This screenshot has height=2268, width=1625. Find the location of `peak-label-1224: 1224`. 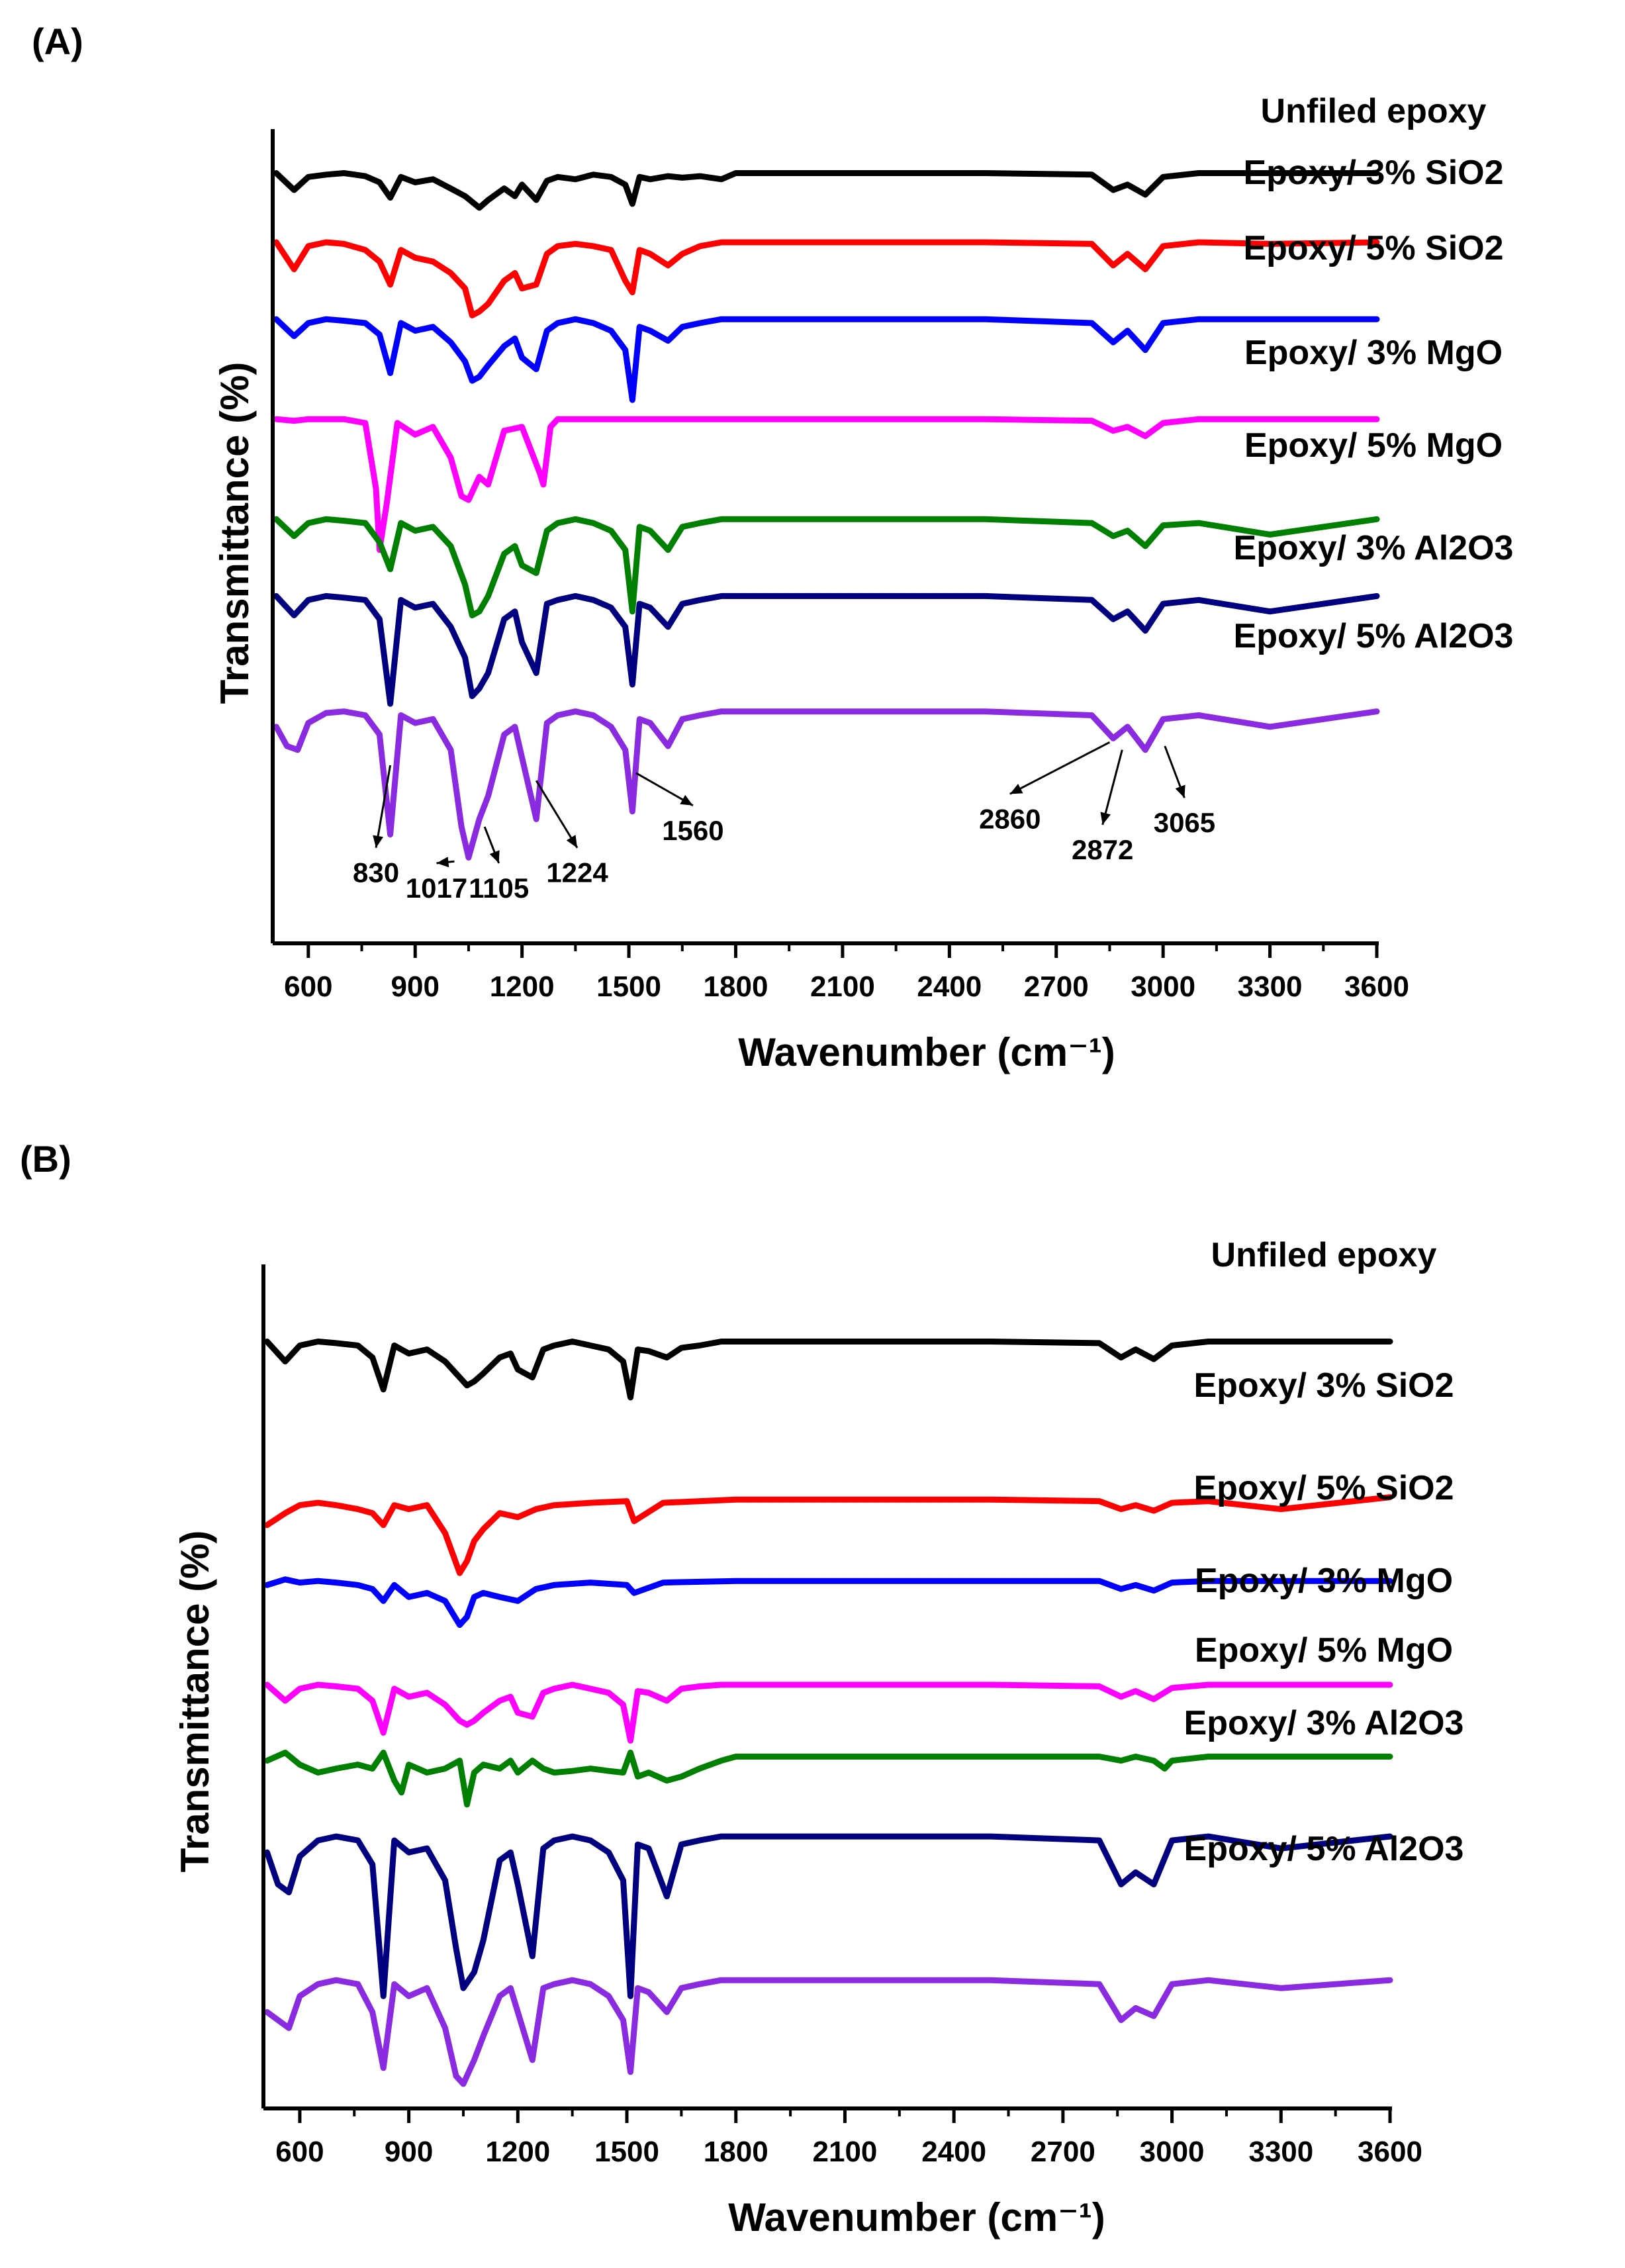

peak-label-1224: 1224 is located at coordinates (577, 872).